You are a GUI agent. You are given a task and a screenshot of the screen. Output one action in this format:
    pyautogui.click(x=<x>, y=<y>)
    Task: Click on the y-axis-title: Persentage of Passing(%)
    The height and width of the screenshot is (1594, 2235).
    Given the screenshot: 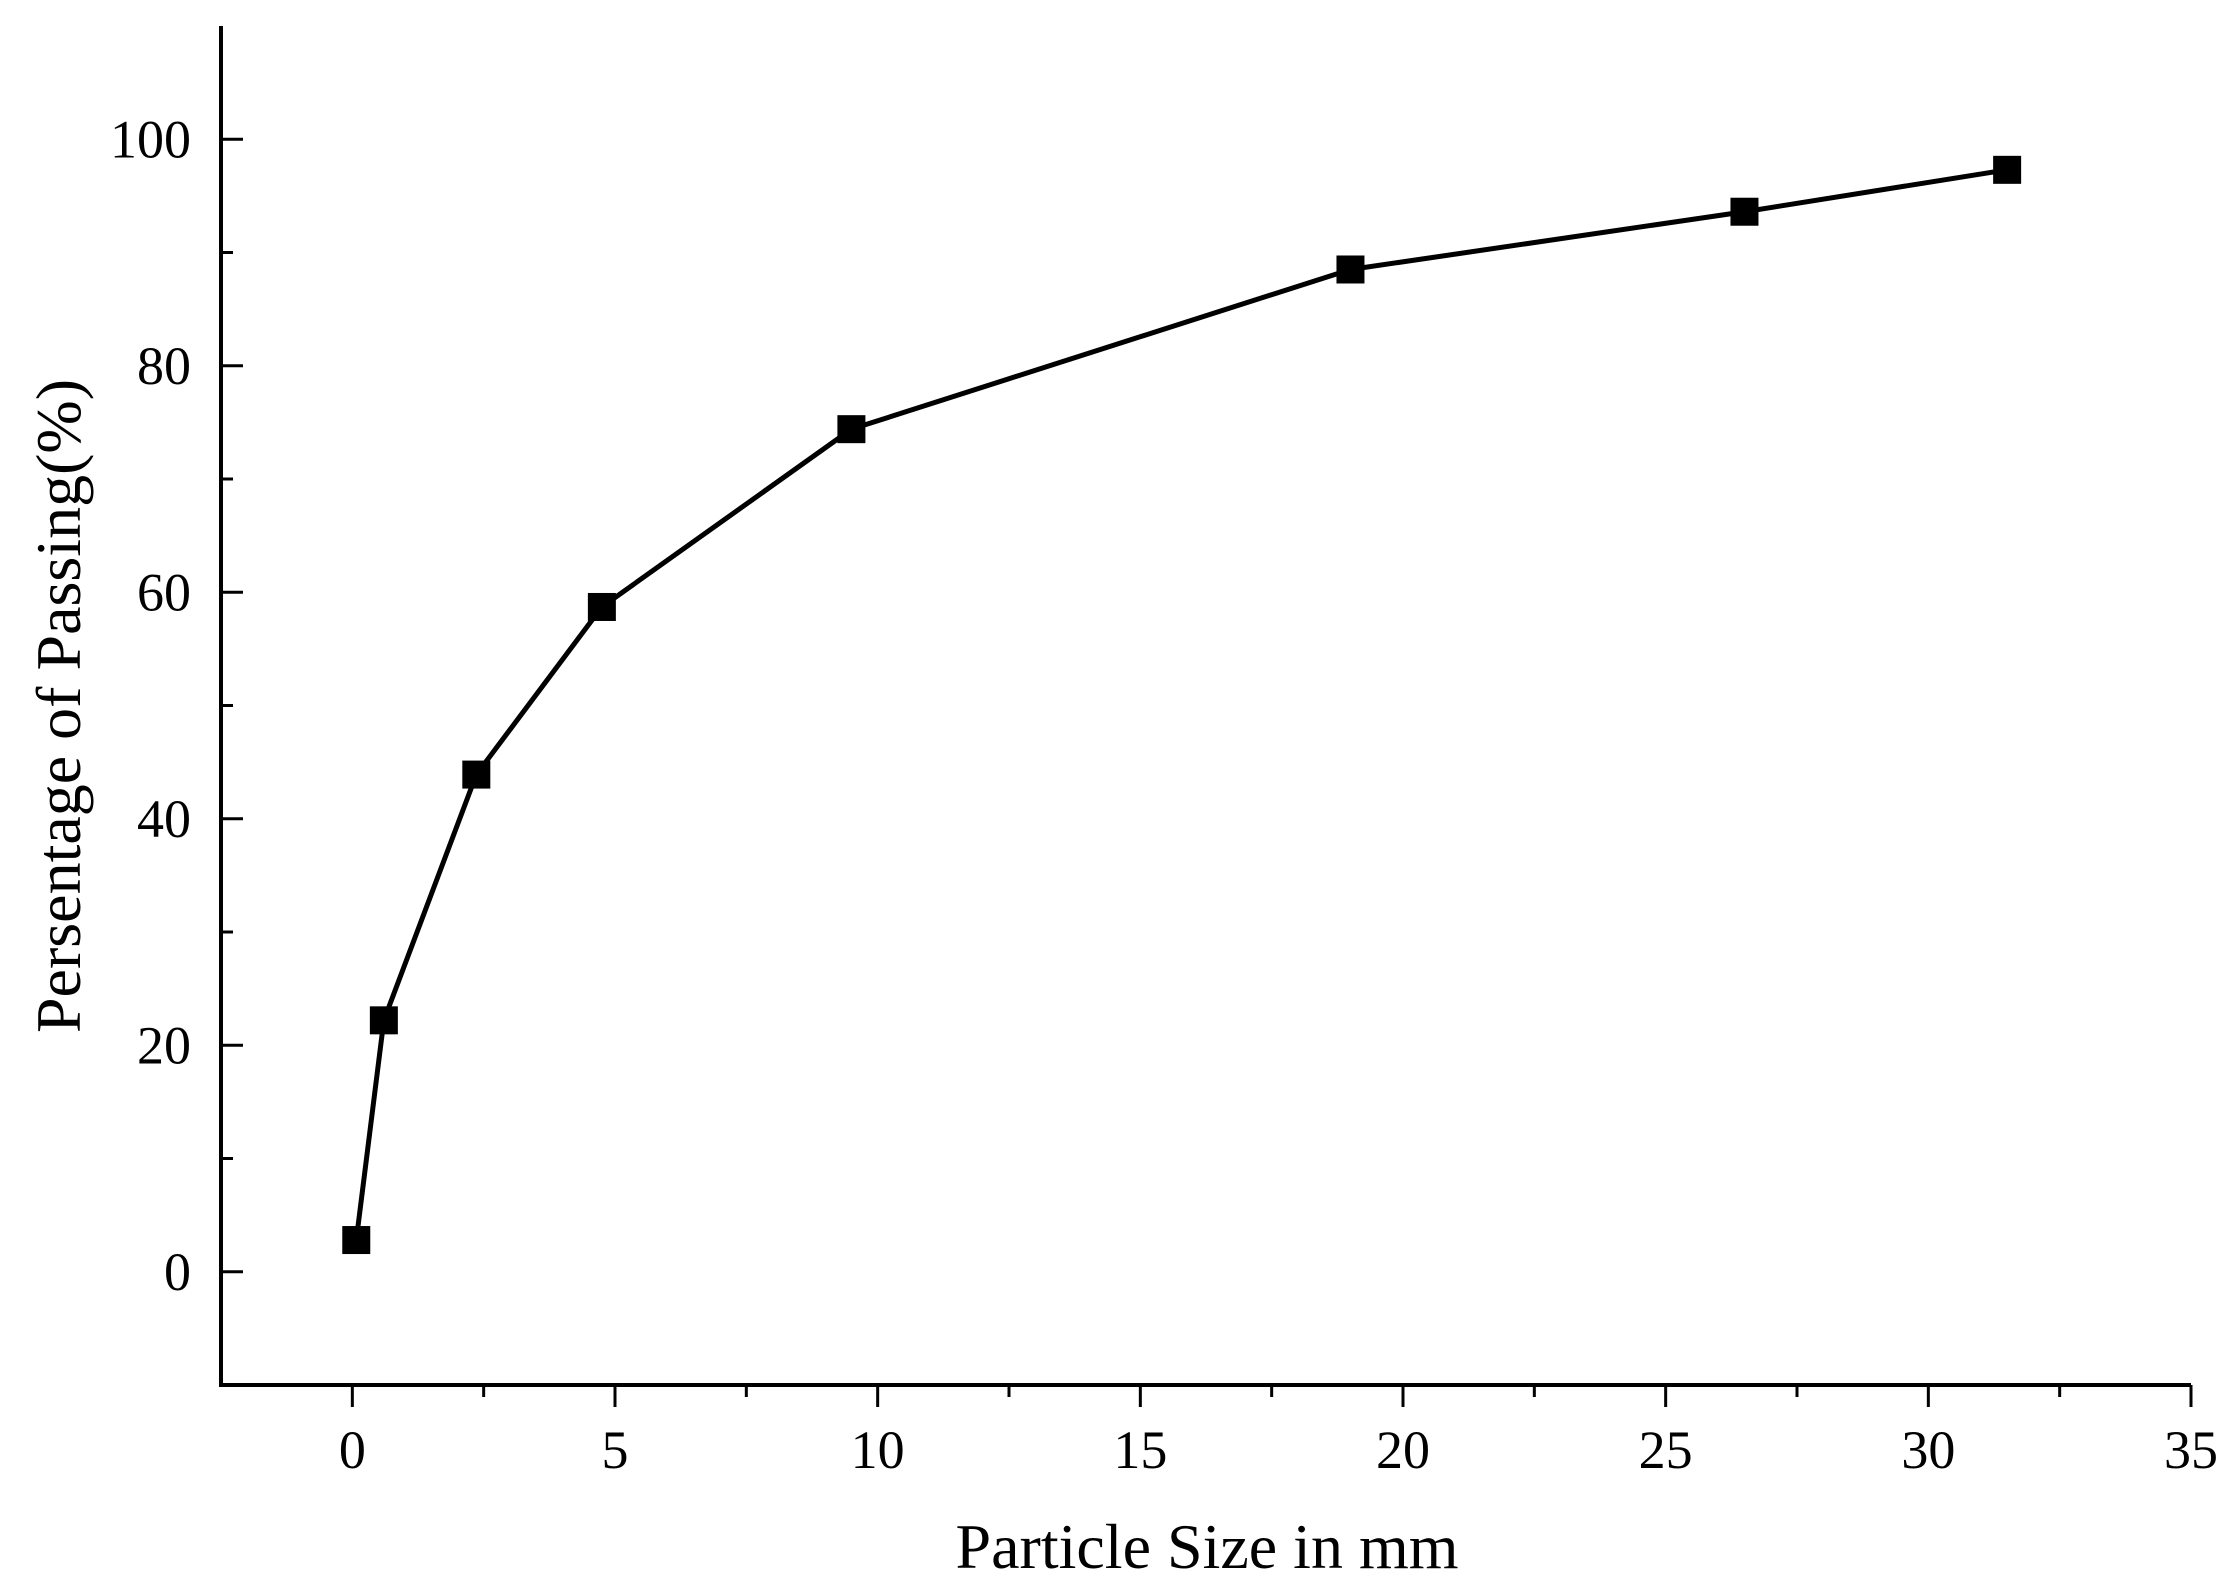 What is the action you would take?
    pyautogui.click(x=58, y=706)
    